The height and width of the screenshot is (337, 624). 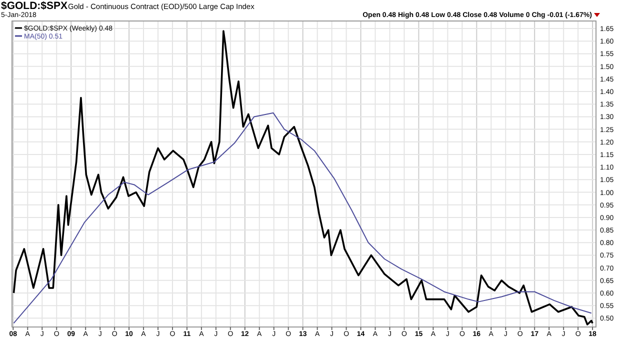 I want to click on chart-title: $GOLD:$SPX, so click(x=34, y=6).